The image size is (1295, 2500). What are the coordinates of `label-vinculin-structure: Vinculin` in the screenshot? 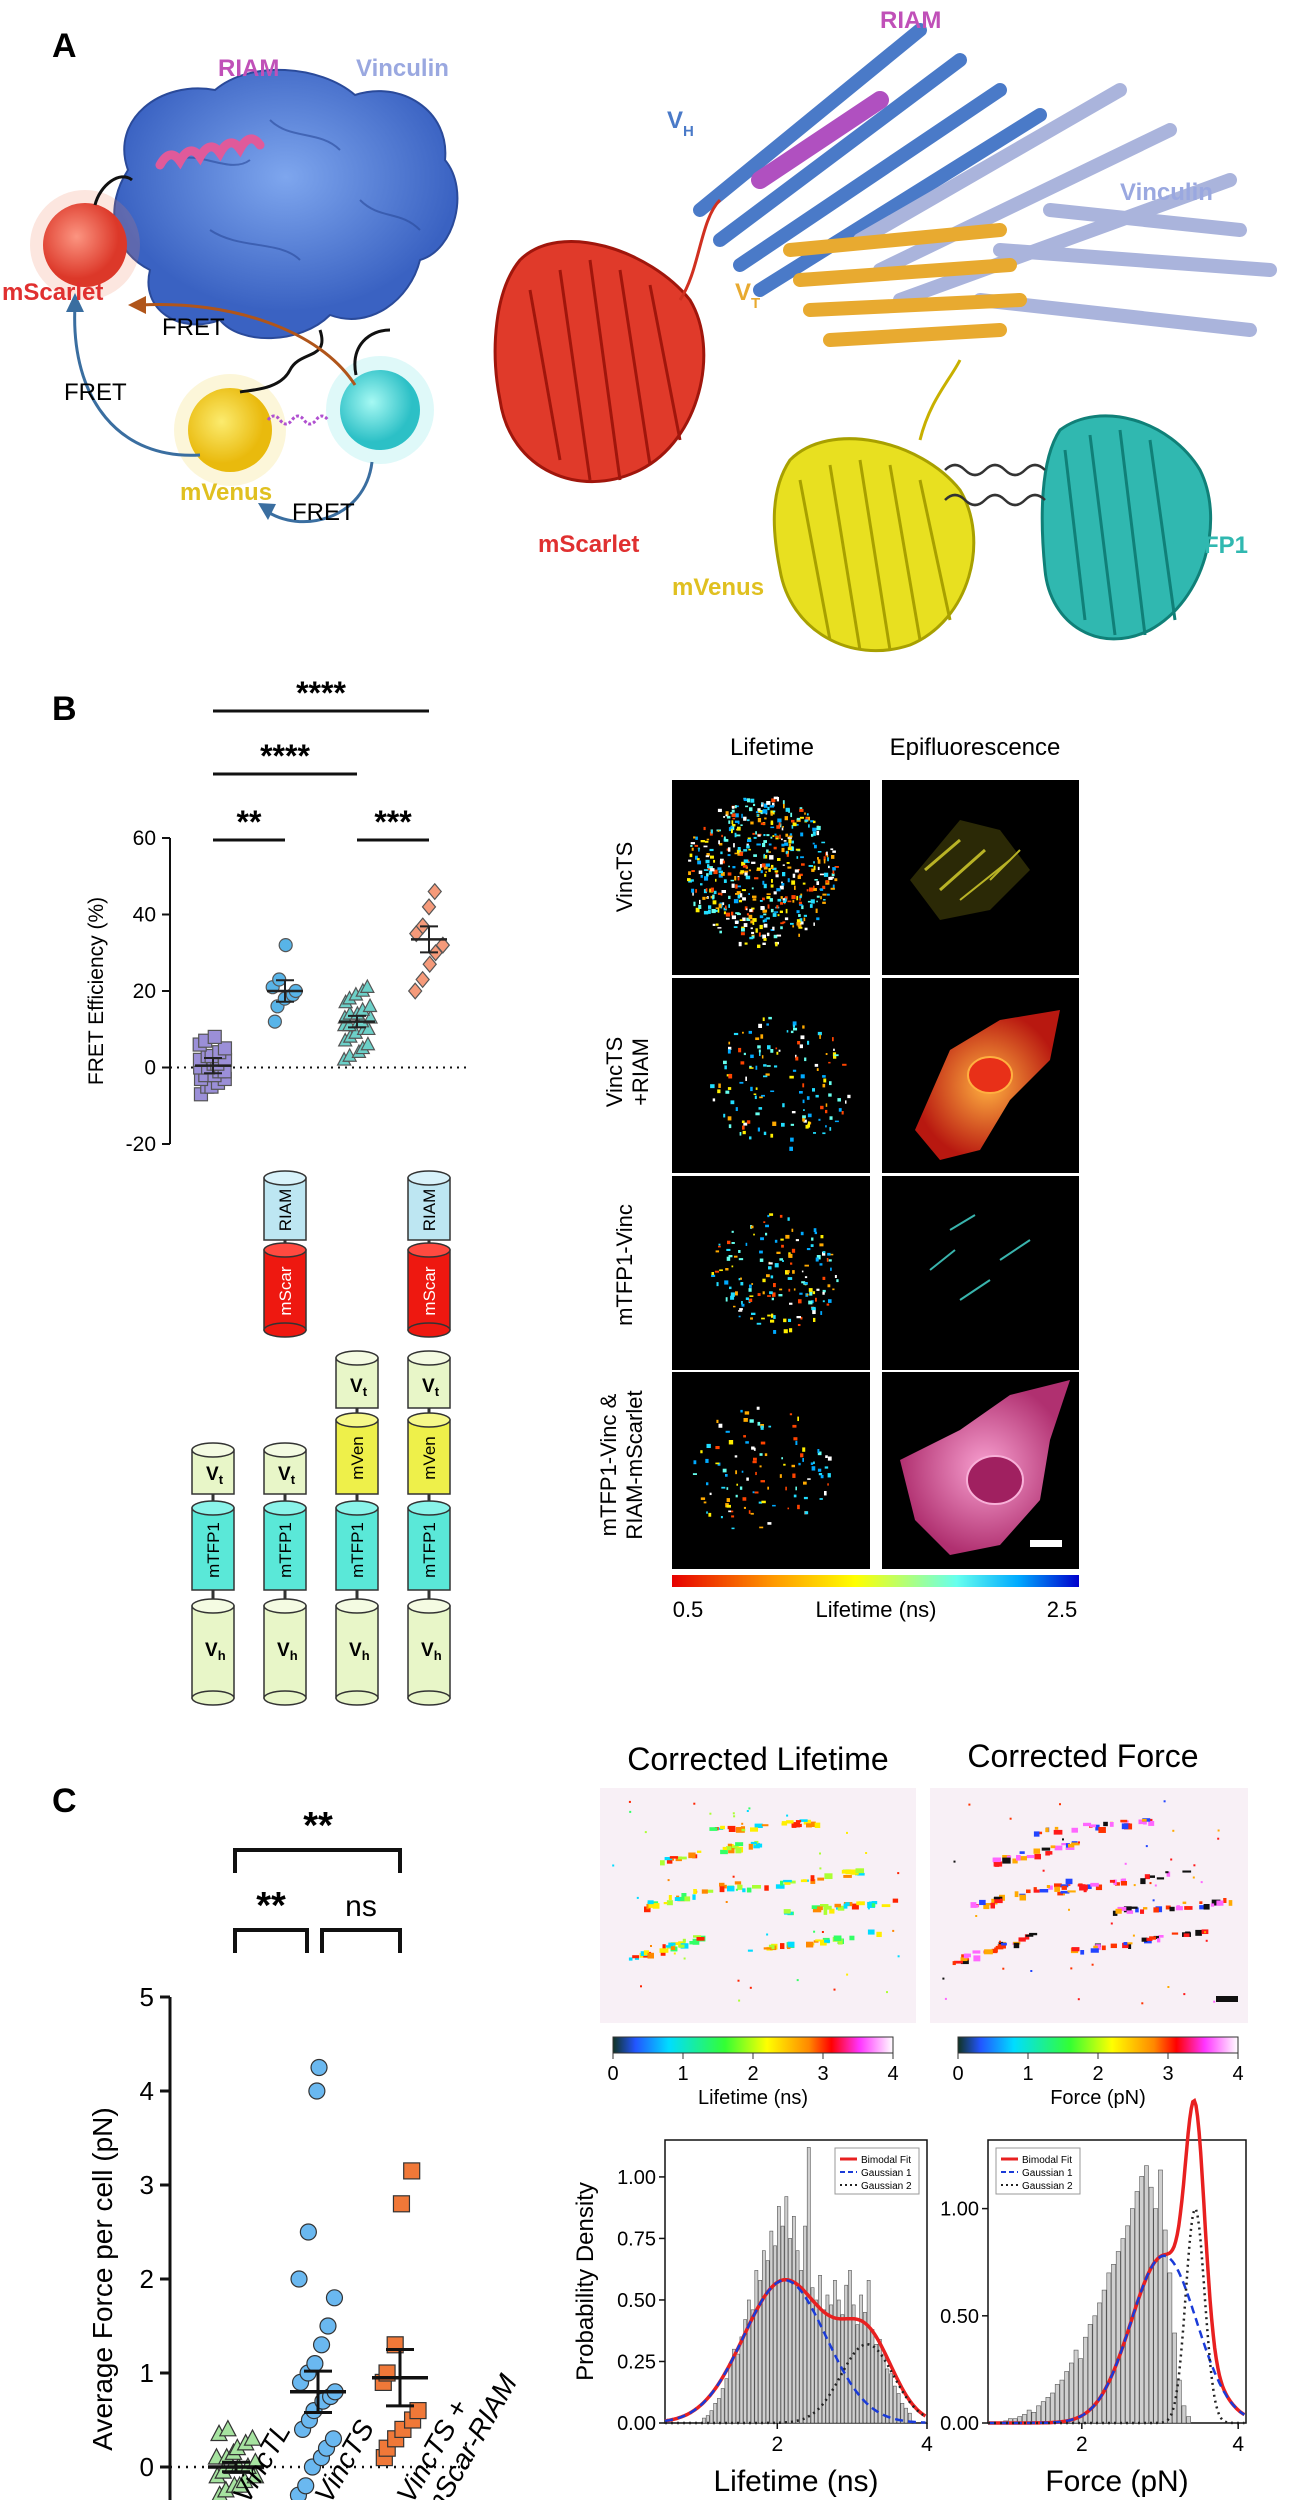 It's located at (1166, 192).